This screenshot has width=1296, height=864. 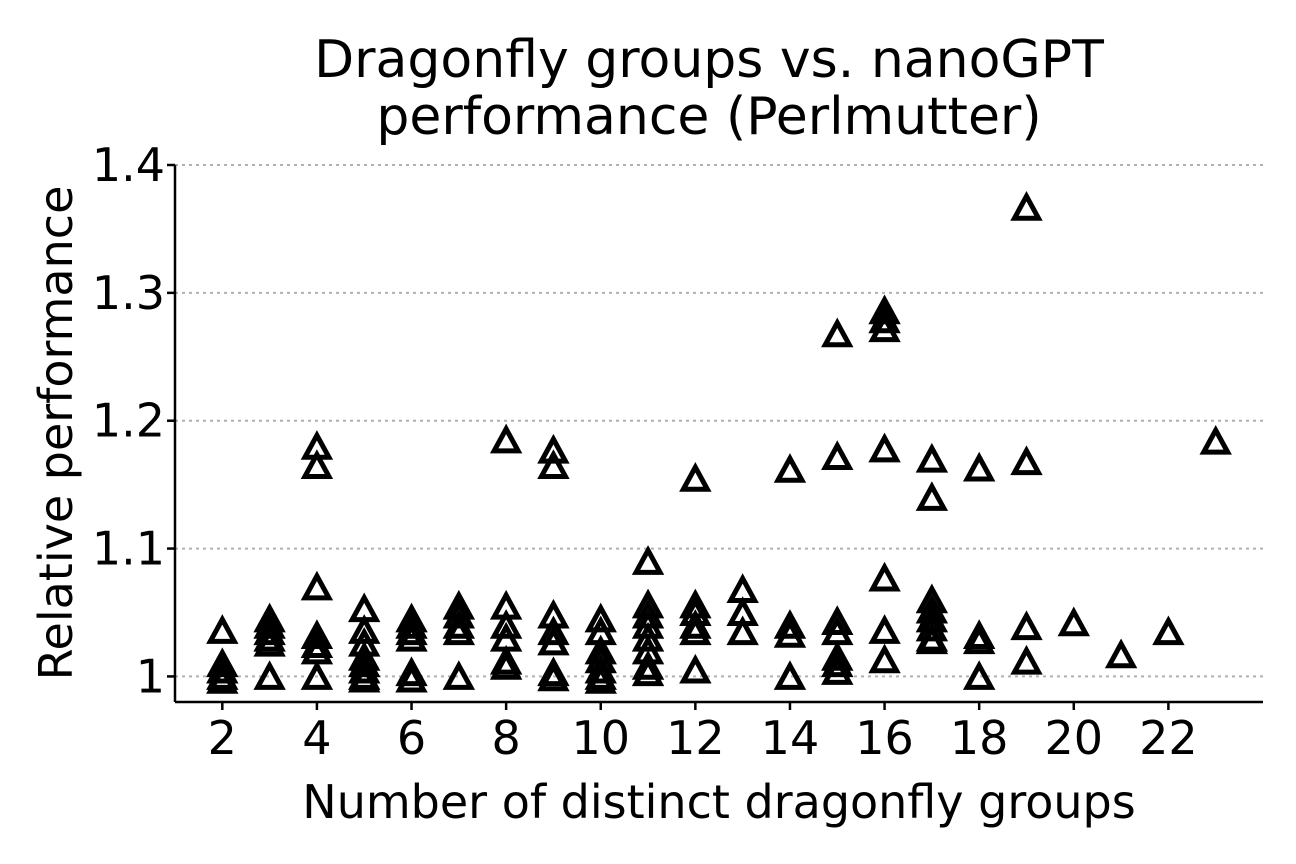 What do you see at coordinates (1074, 738) in the screenshot?
I see `x-tick-label: 20` at bounding box center [1074, 738].